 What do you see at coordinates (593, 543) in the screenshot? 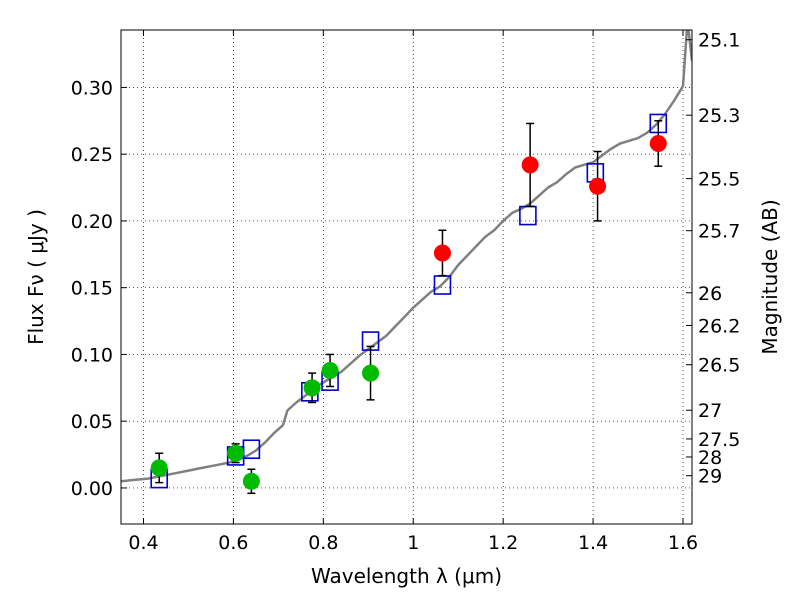
I see `x-tick-label: 1.4` at bounding box center [593, 543].